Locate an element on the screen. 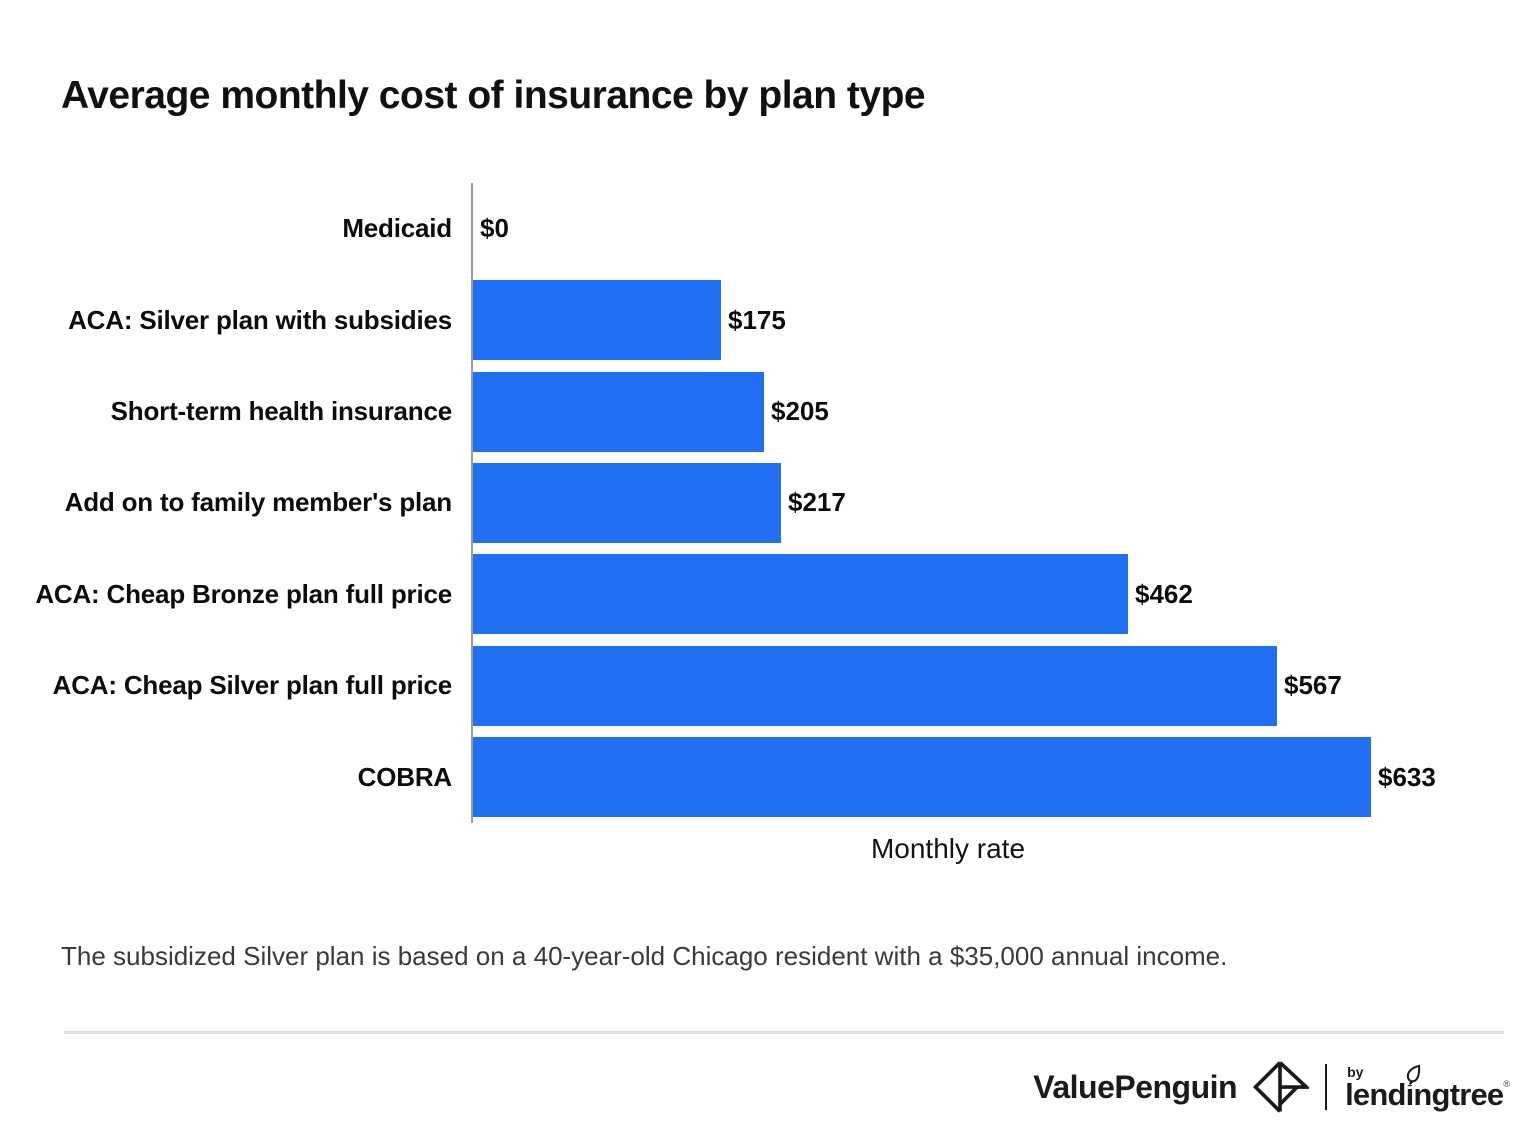 This screenshot has height=1144, width=1520. chart-row: ACA: Silver plan with subsidies $175 is located at coordinates (760, 319).